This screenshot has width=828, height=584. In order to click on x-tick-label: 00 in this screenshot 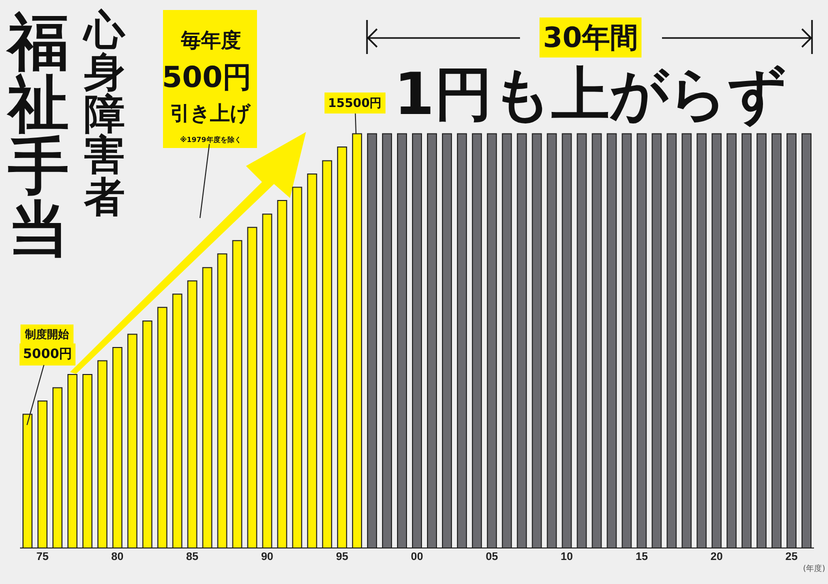, I will do `click(417, 557)`.